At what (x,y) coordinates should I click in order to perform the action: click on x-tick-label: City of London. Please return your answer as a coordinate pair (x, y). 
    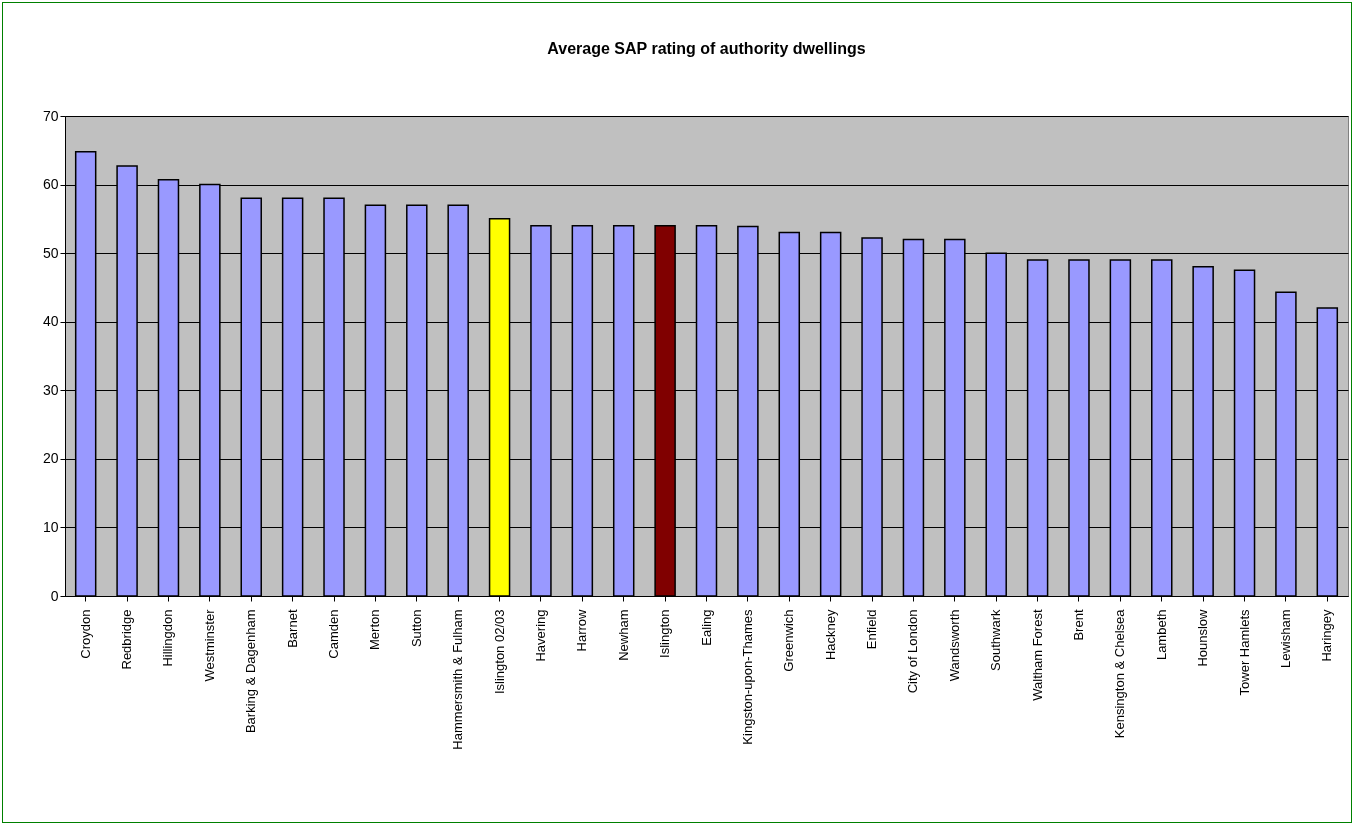
    Looking at the image, I should click on (913, 651).